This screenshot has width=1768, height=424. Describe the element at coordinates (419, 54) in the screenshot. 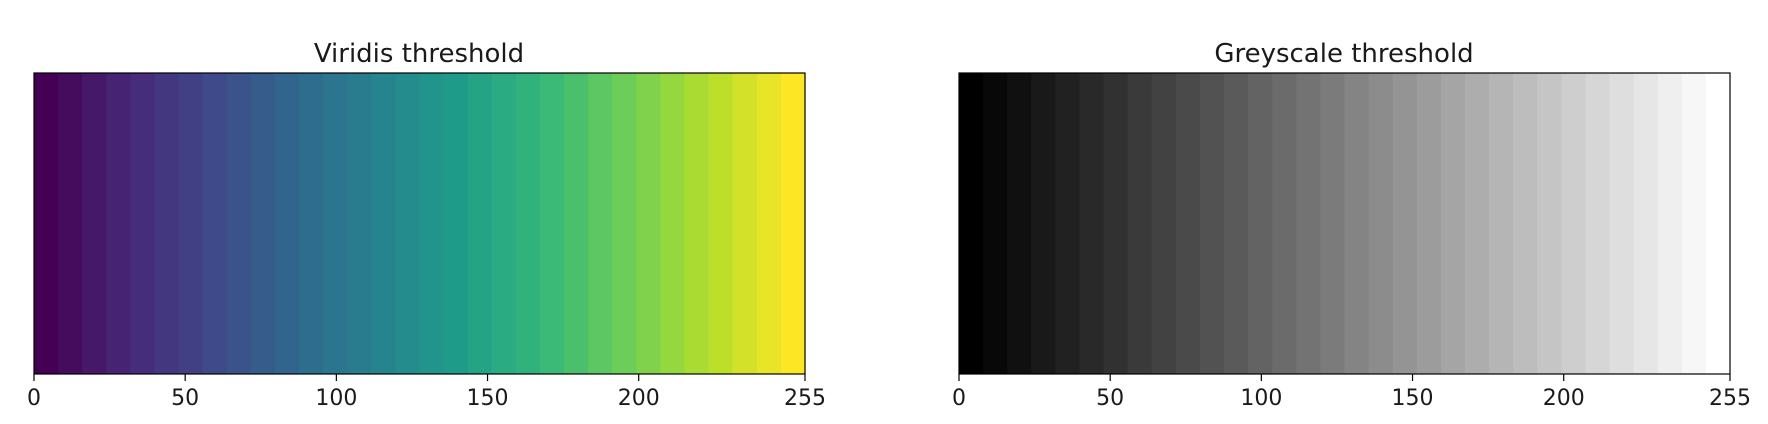

I see `panel-title: Viridis threshold` at that location.